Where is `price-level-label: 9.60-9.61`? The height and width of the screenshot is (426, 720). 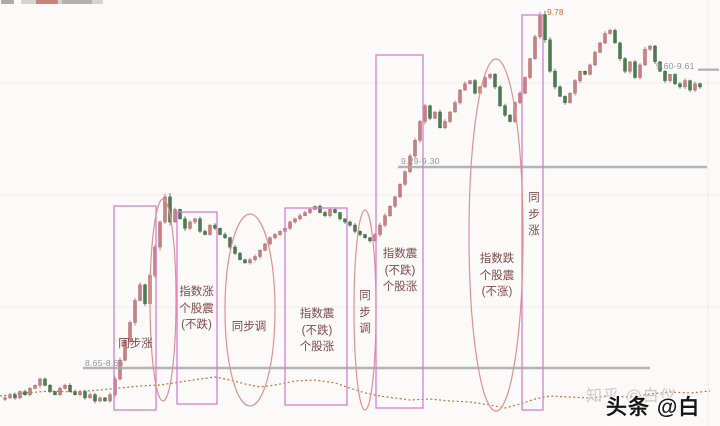 price-level-label: 9.60-9.61 is located at coordinates (675, 66).